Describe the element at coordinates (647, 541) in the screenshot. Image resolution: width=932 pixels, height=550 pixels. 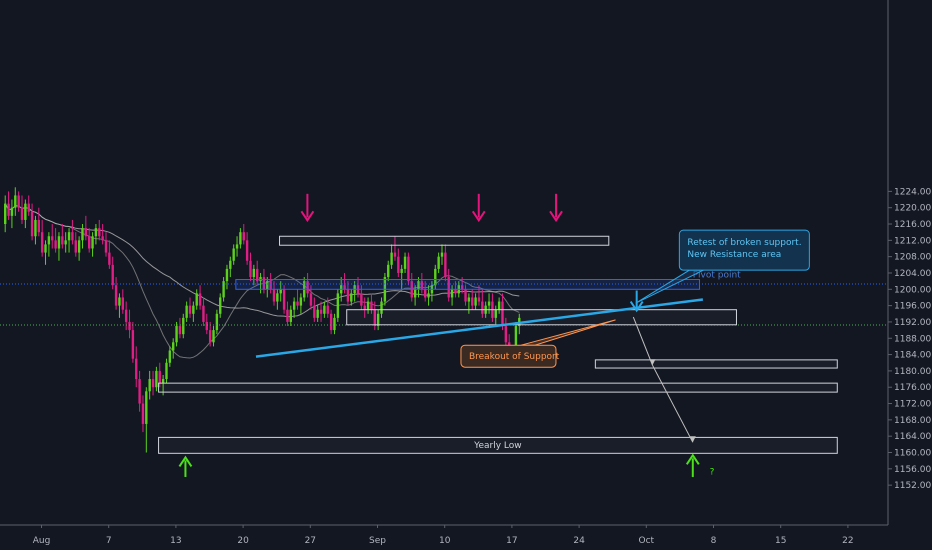
I see `x-tick-label: Oct` at that location.